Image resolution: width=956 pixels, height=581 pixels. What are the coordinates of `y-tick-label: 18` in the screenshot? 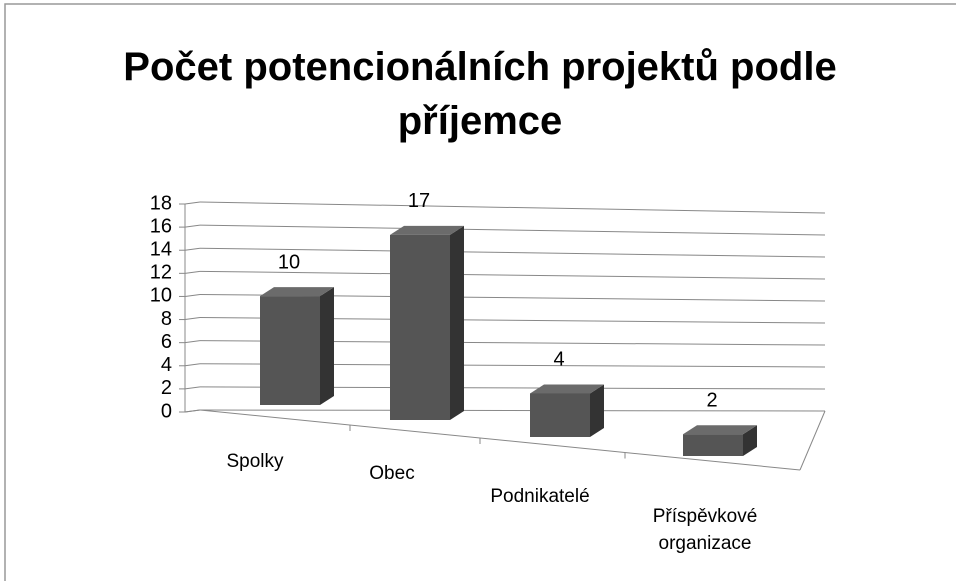 It's located at (161, 203).